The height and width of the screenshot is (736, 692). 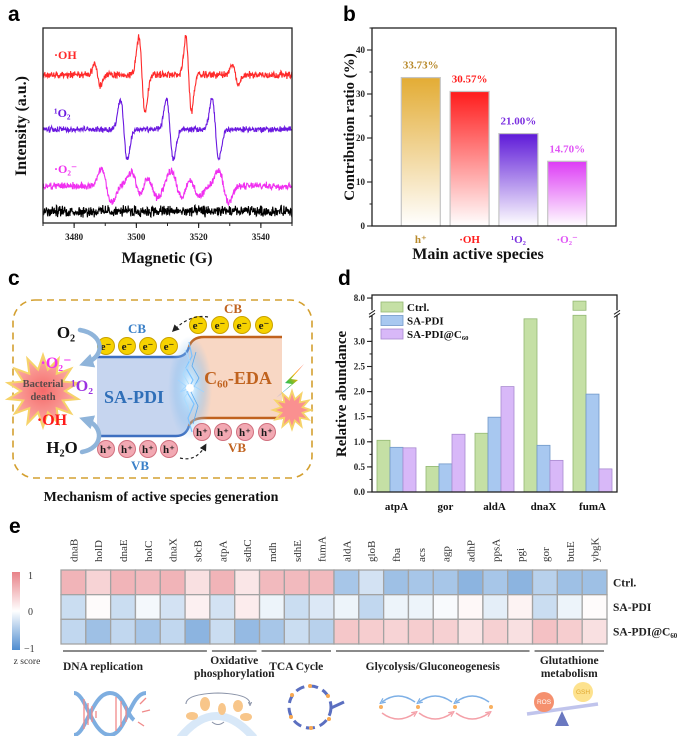 What do you see at coordinates (360, 442) in the screenshot?
I see `y-tick-label: 1.0` at bounding box center [360, 442].